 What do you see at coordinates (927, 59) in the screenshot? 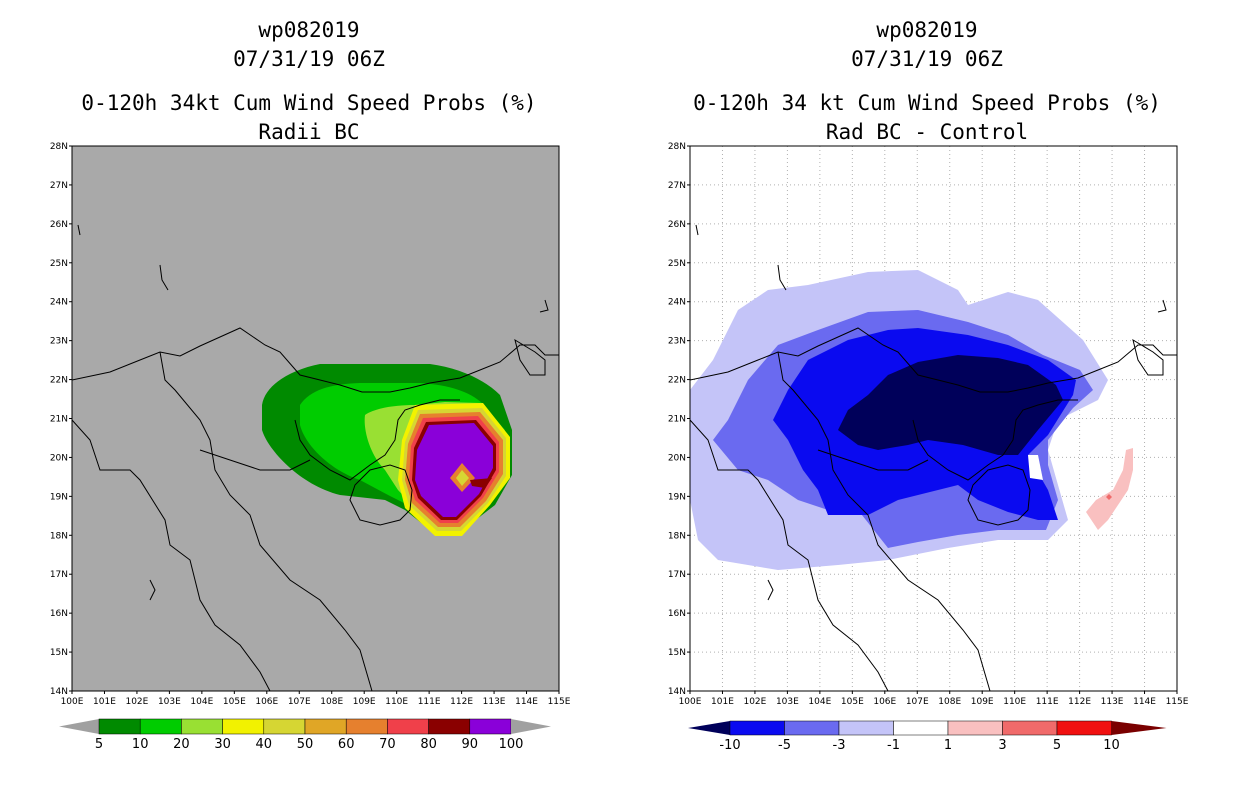
I see `right-title-time: 07/31/19 06Z` at bounding box center [927, 59].